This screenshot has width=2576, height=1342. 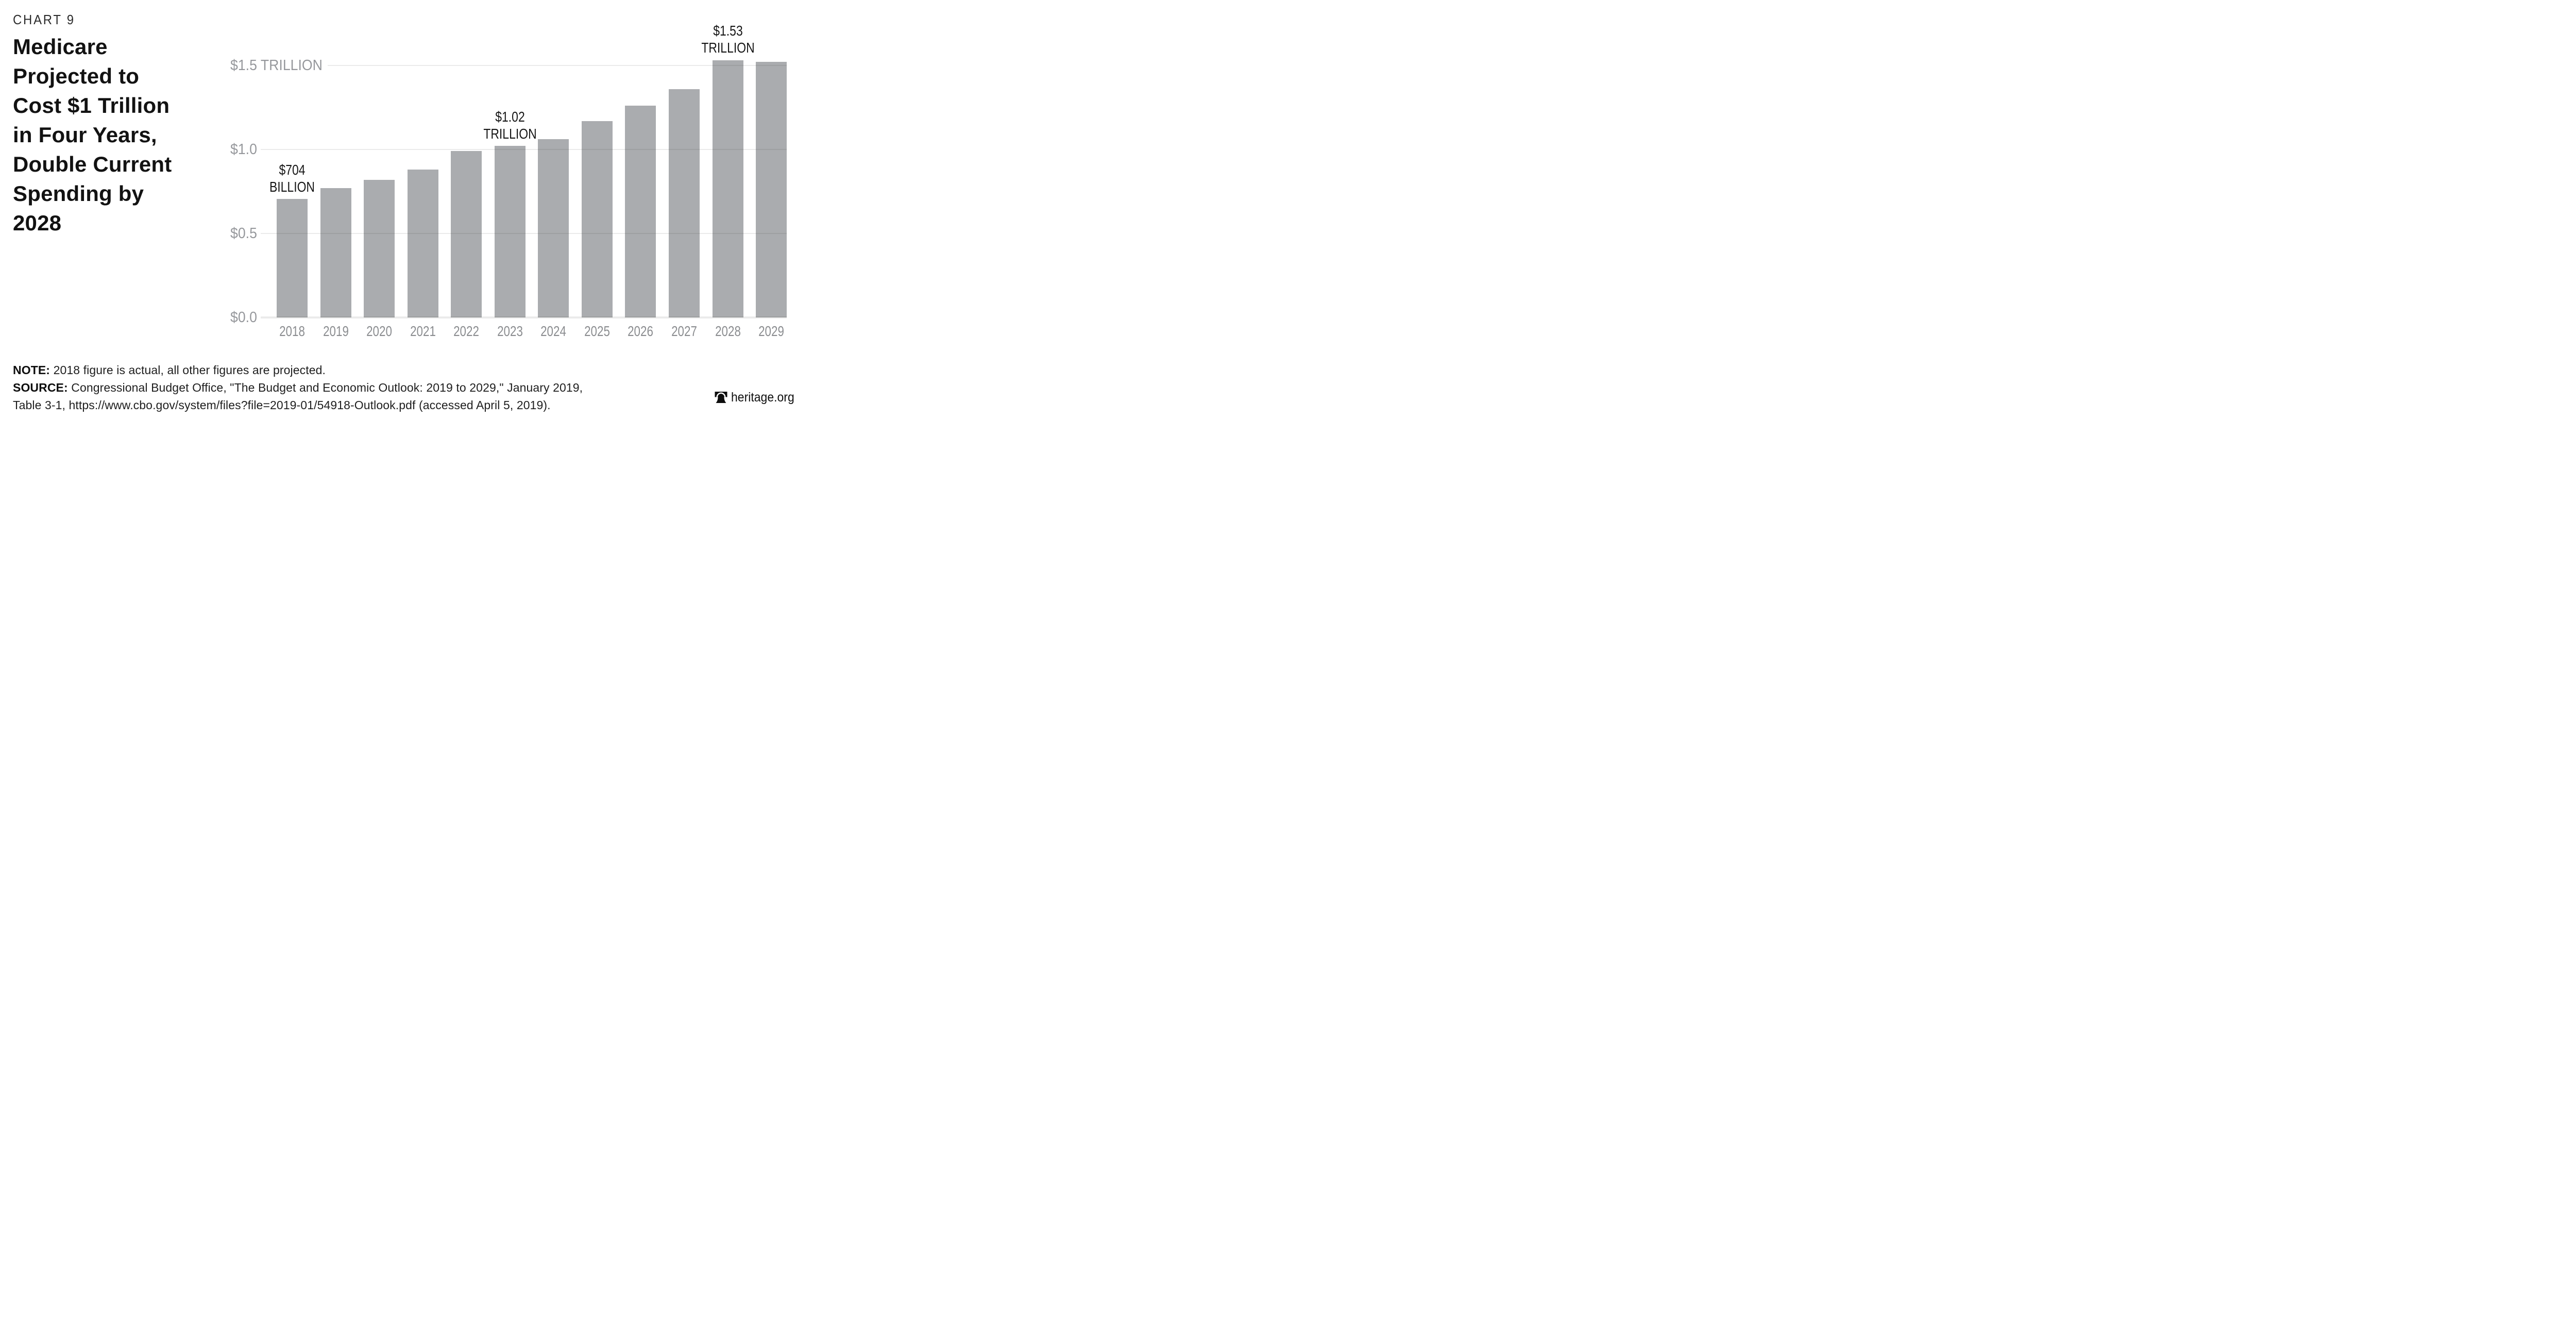 What do you see at coordinates (37, 223) in the screenshot?
I see `title-line-7: 2028` at bounding box center [37, 223].